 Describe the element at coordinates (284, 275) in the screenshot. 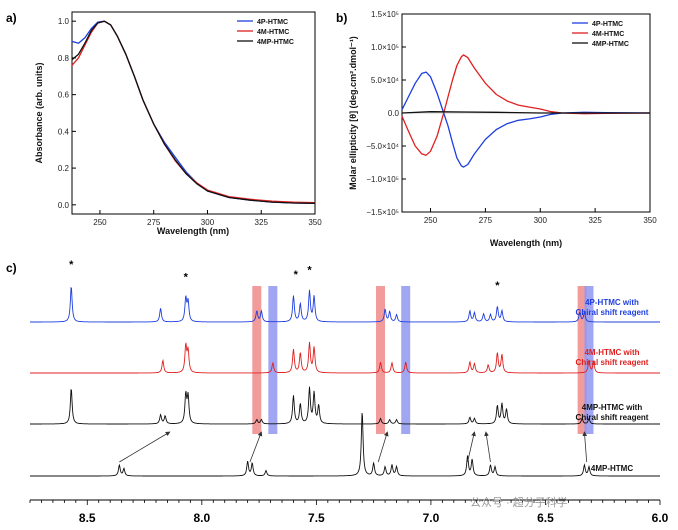

I see `panel-c-stars: * * * * *` at that location.